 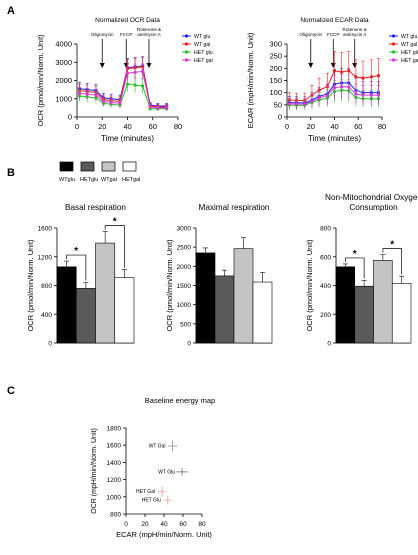 I want to click on chart-title: Basal respiration, so click(x=95, y=207).